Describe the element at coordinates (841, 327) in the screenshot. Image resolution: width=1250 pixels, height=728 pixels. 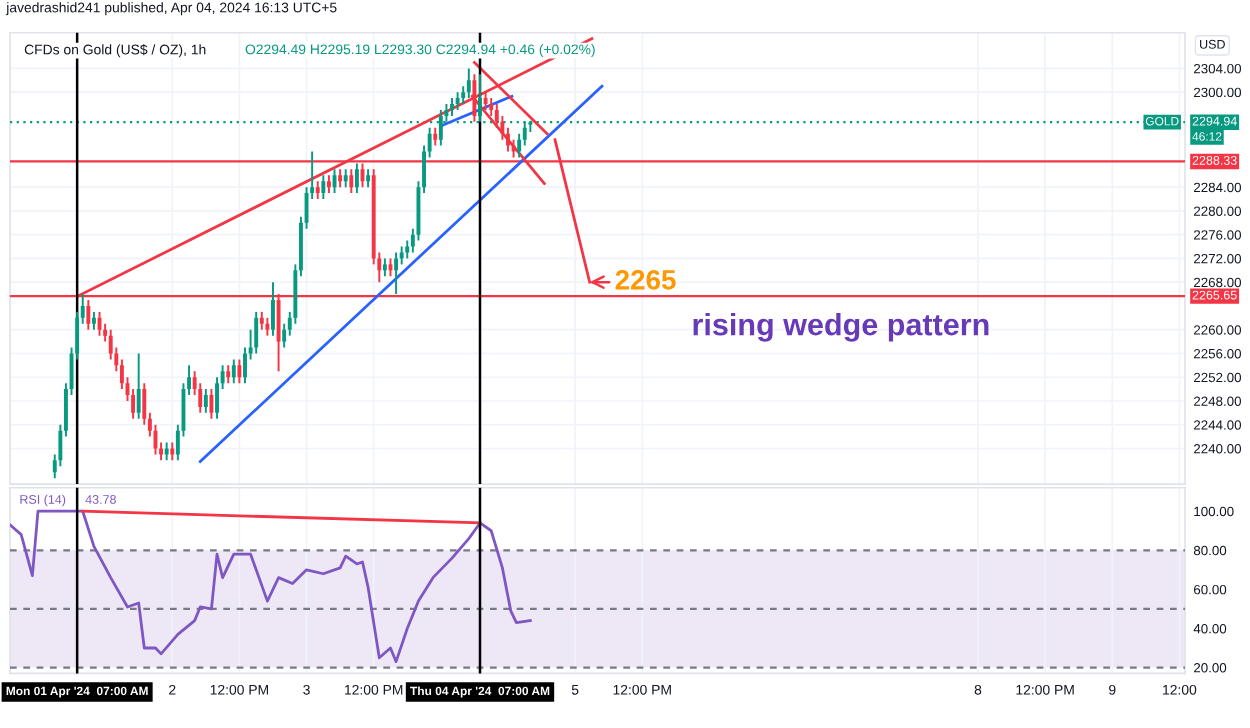
I see `annotation: rising wedge pattern` at that location.